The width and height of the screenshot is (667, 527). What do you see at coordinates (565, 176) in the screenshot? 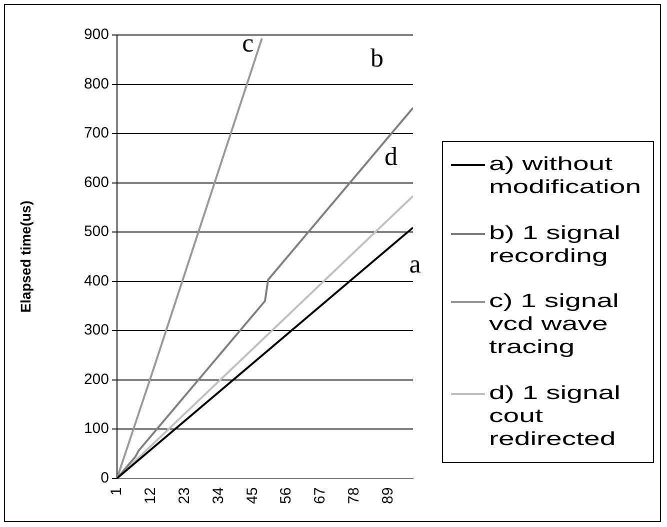
I see `legend-label: a) without modification` at bounding box center [565, 176].